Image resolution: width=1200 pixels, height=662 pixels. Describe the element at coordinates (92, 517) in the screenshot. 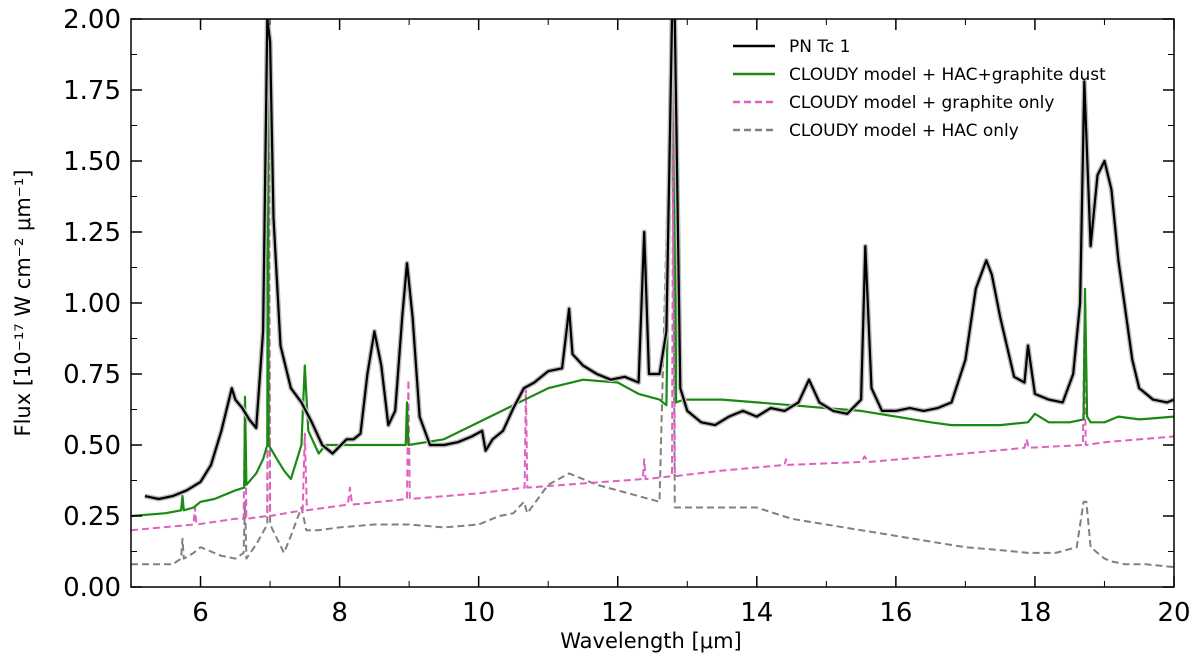

I see `y-tick-label: 0.25` at that location.